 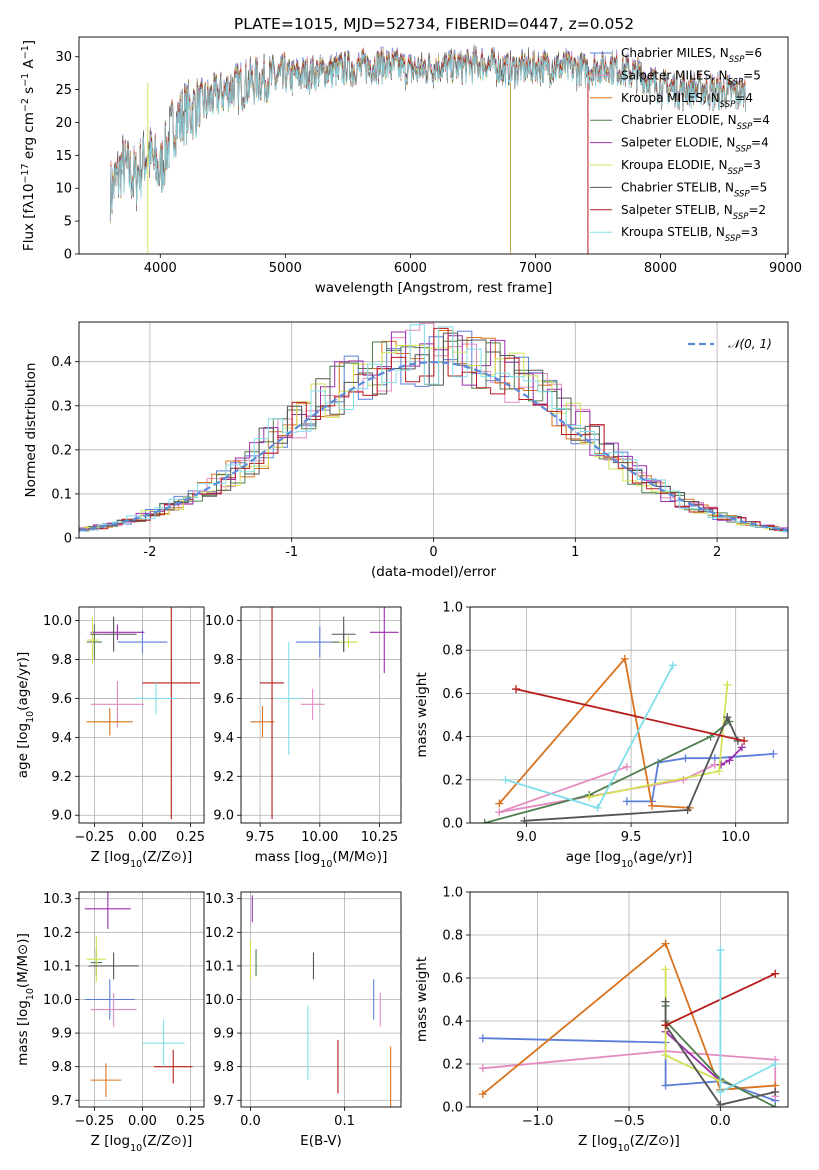 What do you see at coordinates (223, 738) in the screenshot?
I see `y-tick-label: 9.4` at bounding box center [223, 738].